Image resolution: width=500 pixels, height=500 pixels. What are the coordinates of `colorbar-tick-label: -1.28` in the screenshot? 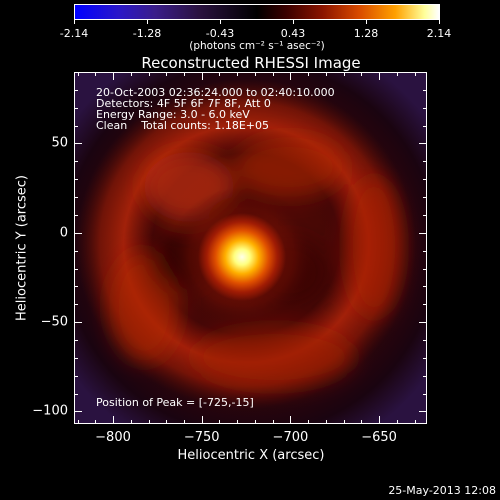 It's located at (147, 33).